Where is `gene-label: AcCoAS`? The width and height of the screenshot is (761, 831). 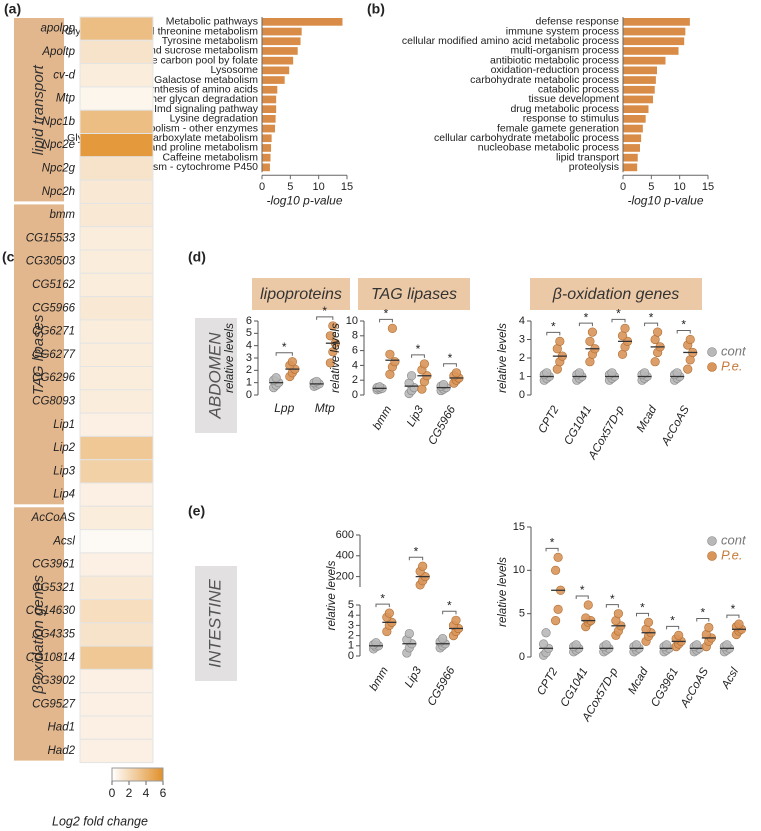 gene-label: AcCoAS is located at coordinates (53, 518).